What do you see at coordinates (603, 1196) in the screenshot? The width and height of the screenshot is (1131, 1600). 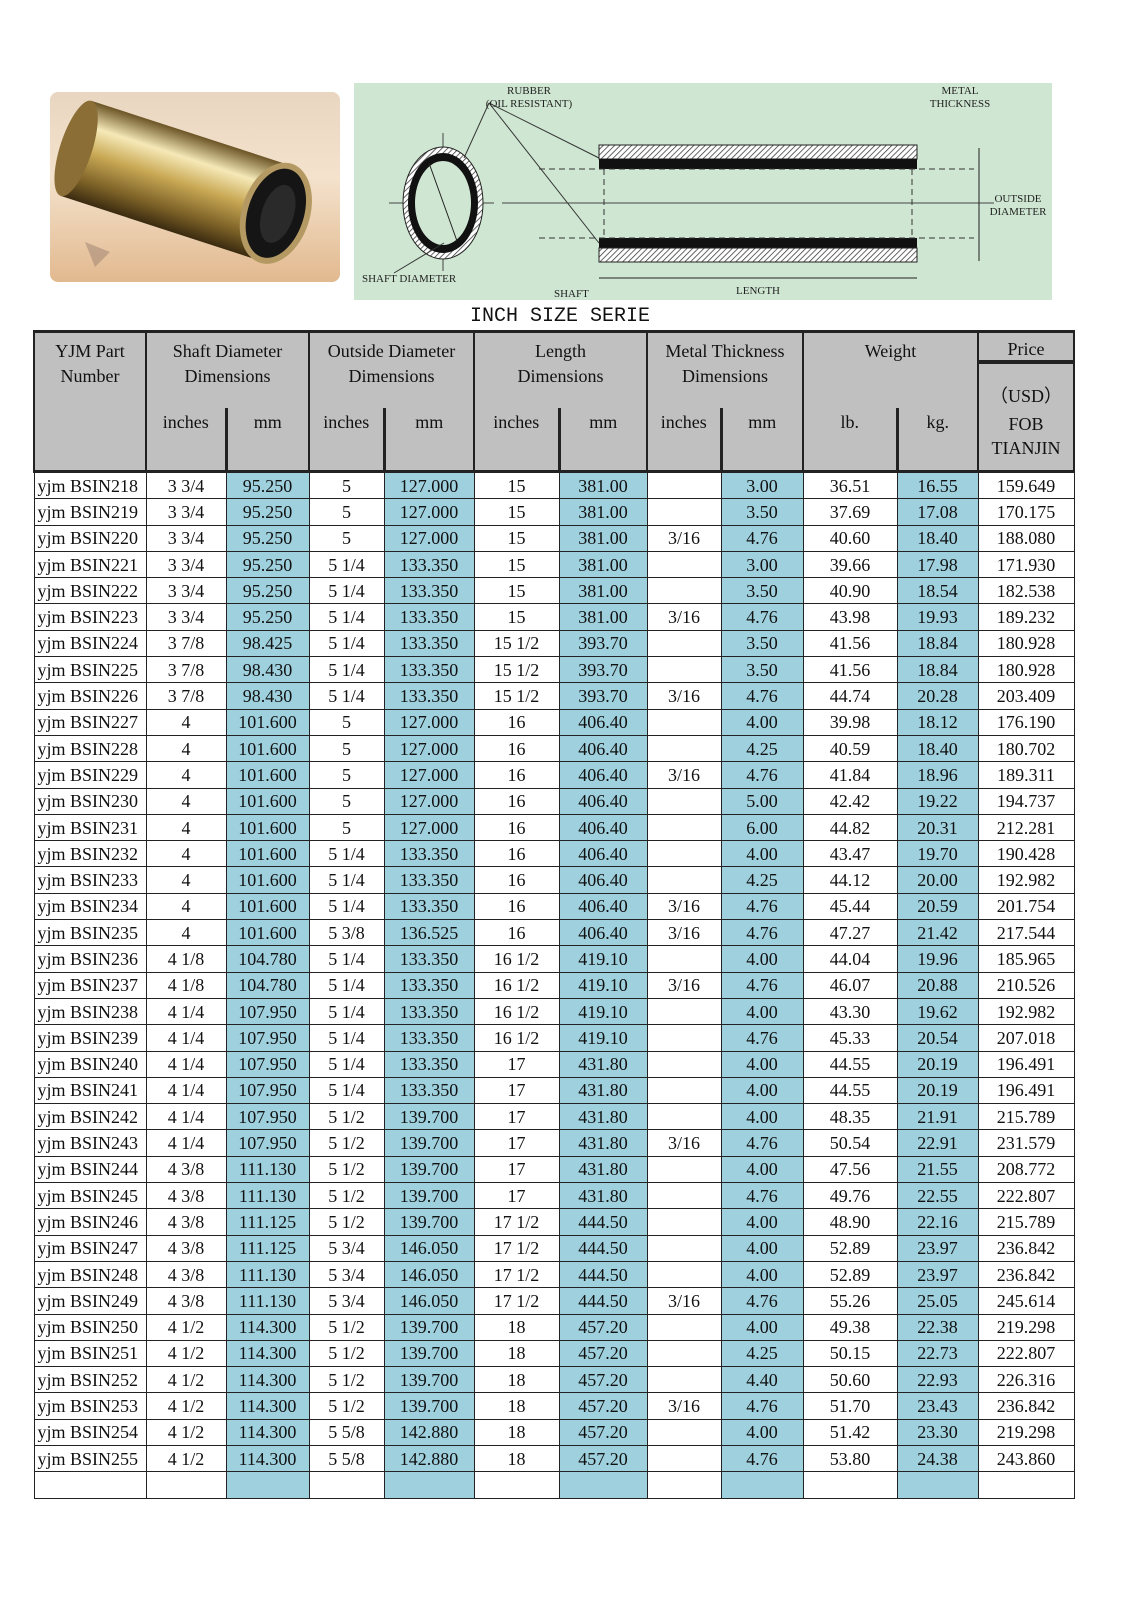 I see `cell-length-mm: 431.80` at bounding box center [603, 1196].